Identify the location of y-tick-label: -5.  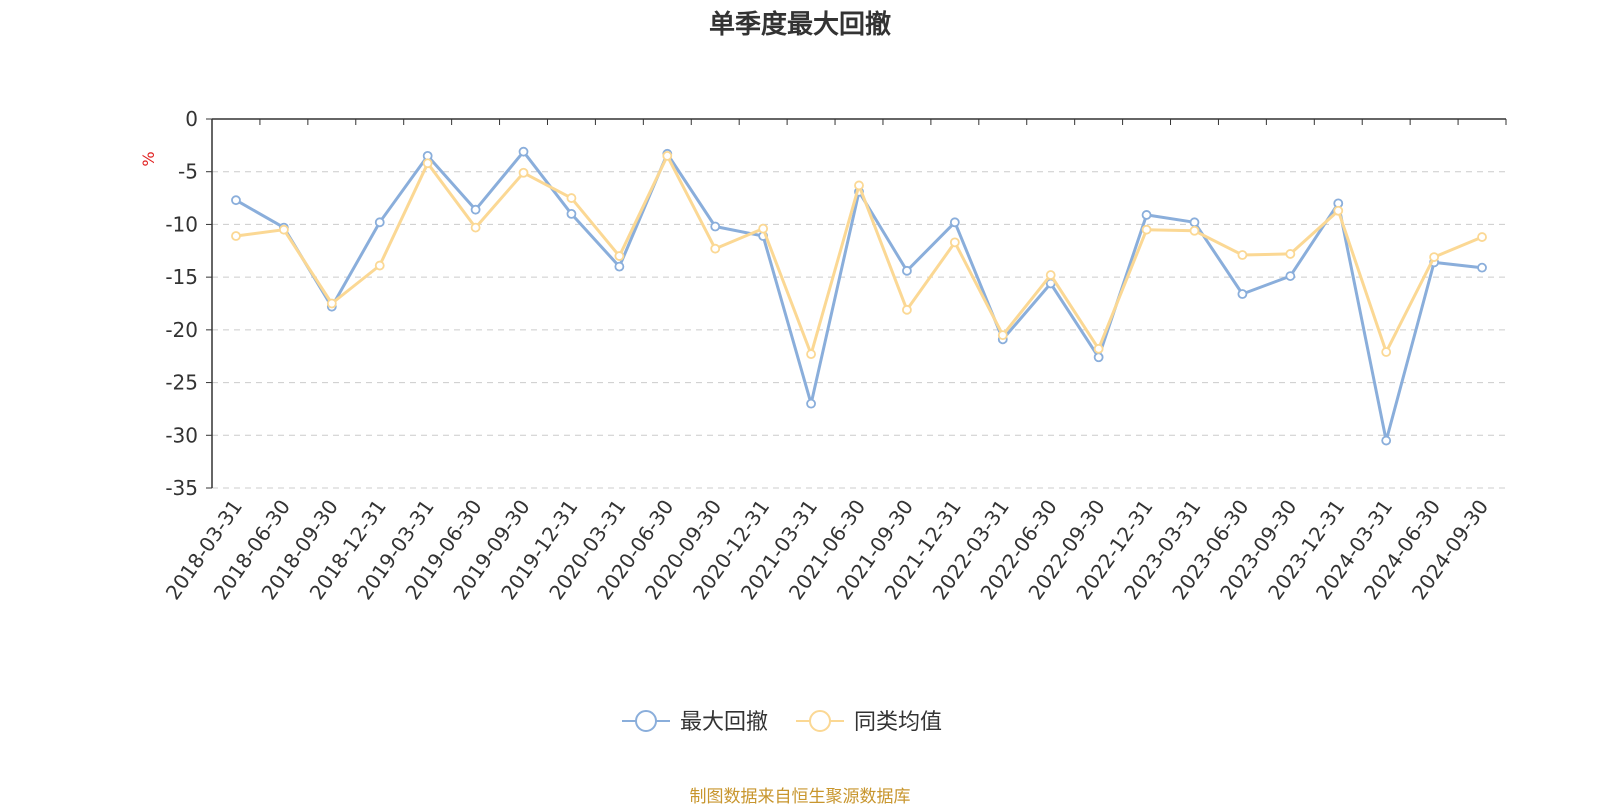
(188, 172).